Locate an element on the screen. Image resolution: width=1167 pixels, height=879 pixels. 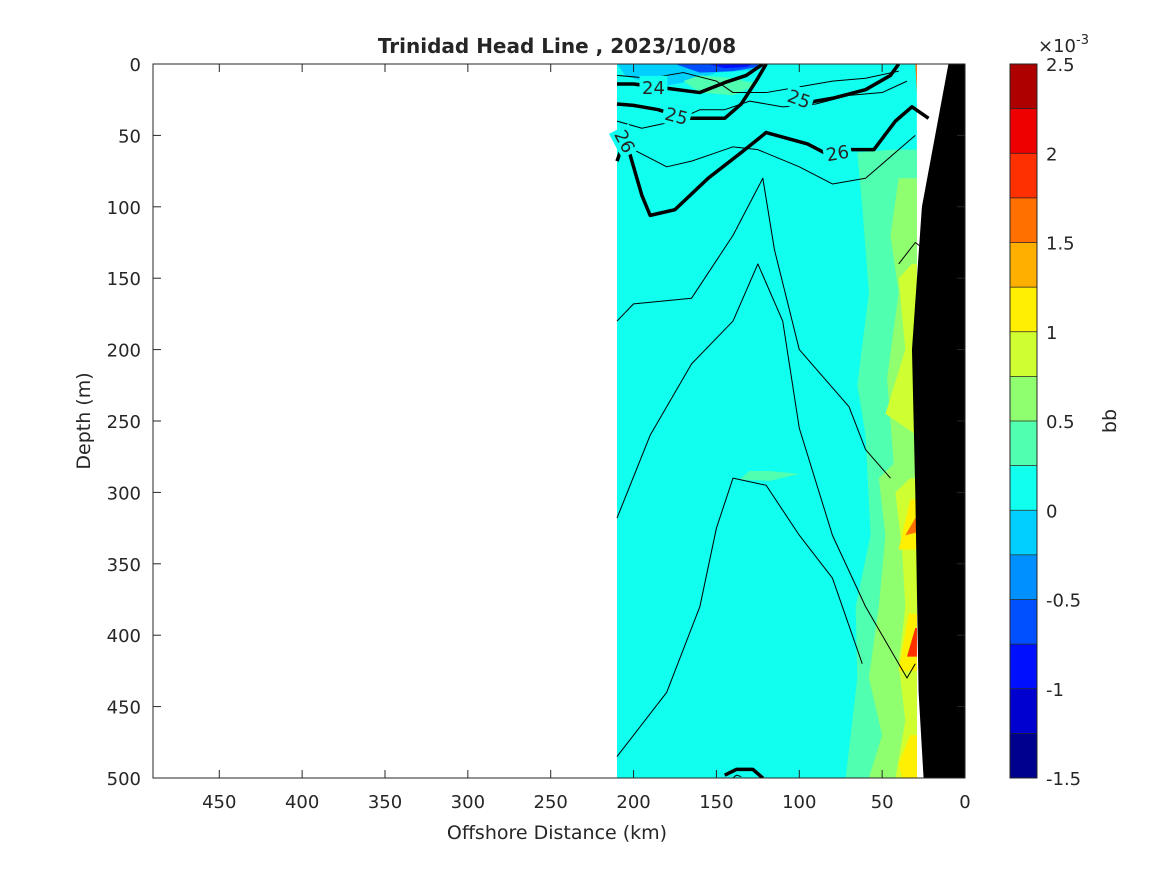
field-edge-yellowgreen is located at coordinates (906, 628).